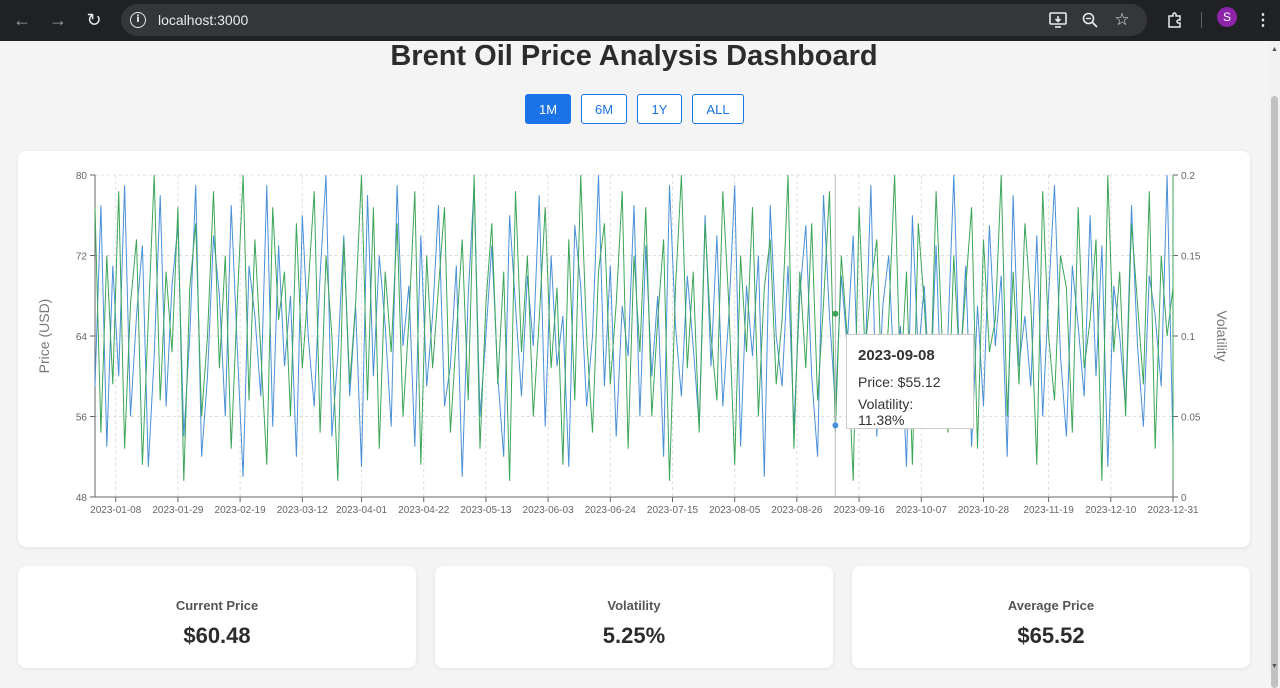 This screenshot has height=688, width=1280. I want to click on x-axis-tick-label: 2023-03-12, so click(303, 510).